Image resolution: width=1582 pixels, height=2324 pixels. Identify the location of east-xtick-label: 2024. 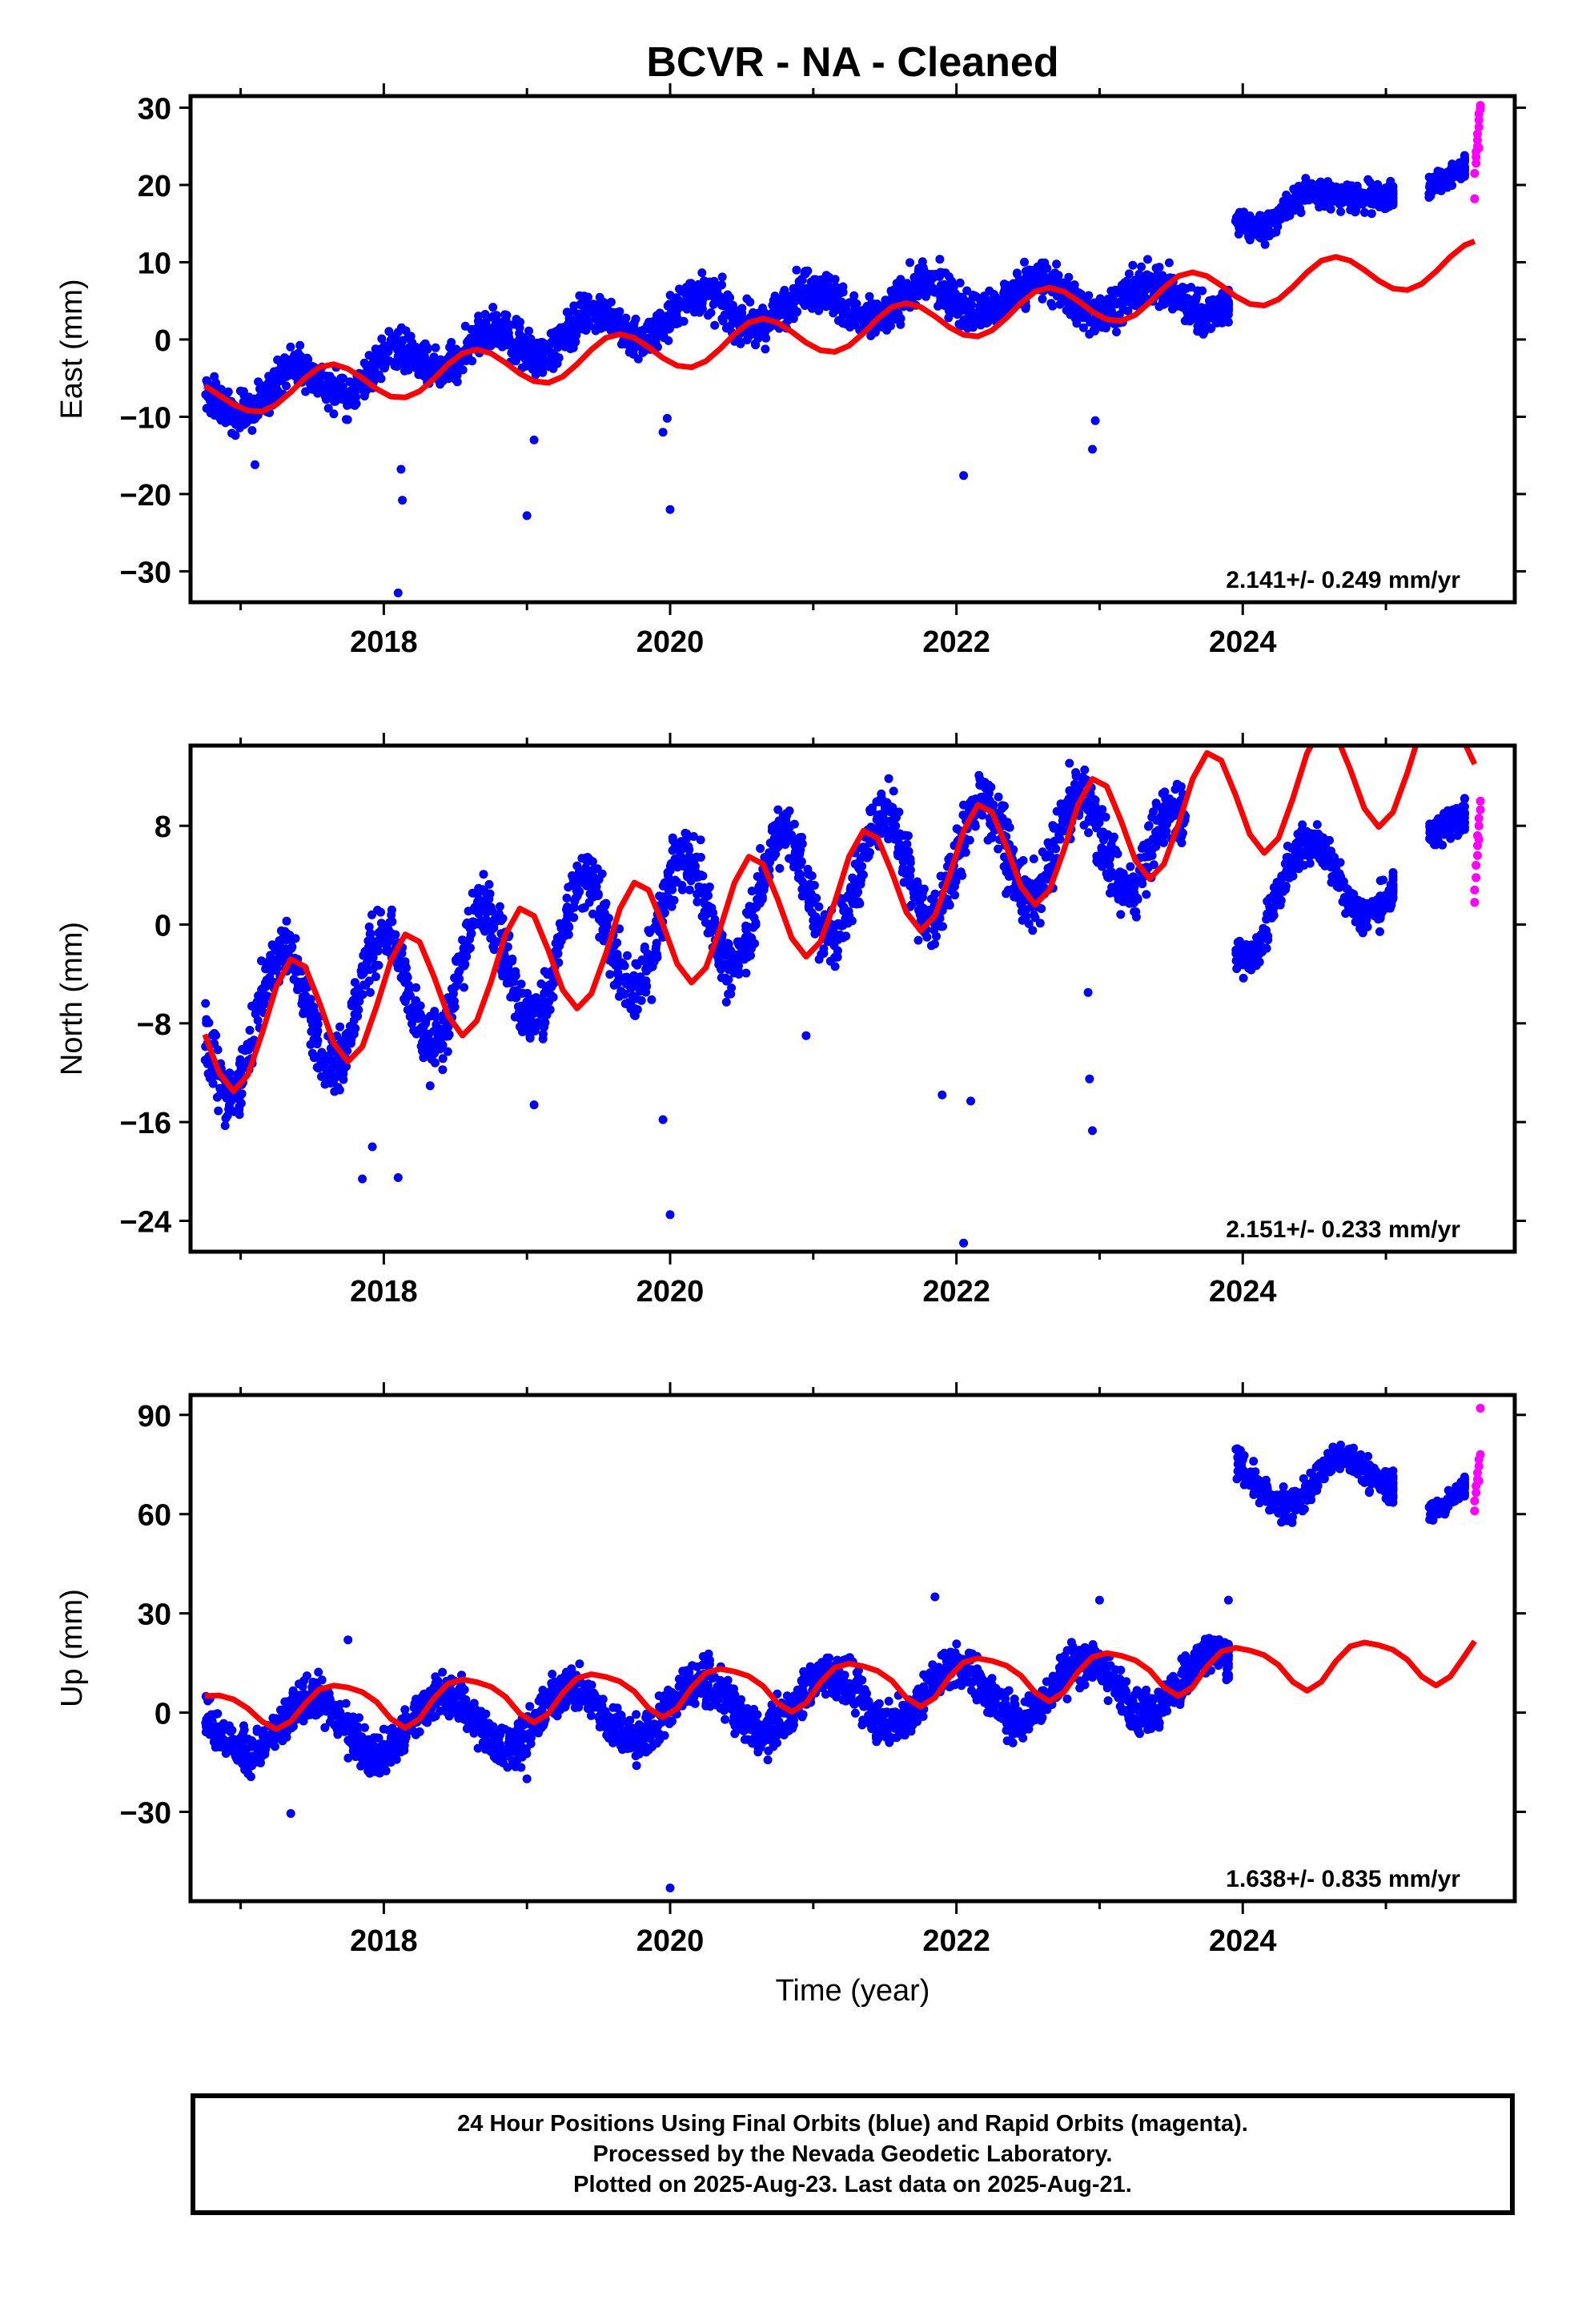
(1243, 642).